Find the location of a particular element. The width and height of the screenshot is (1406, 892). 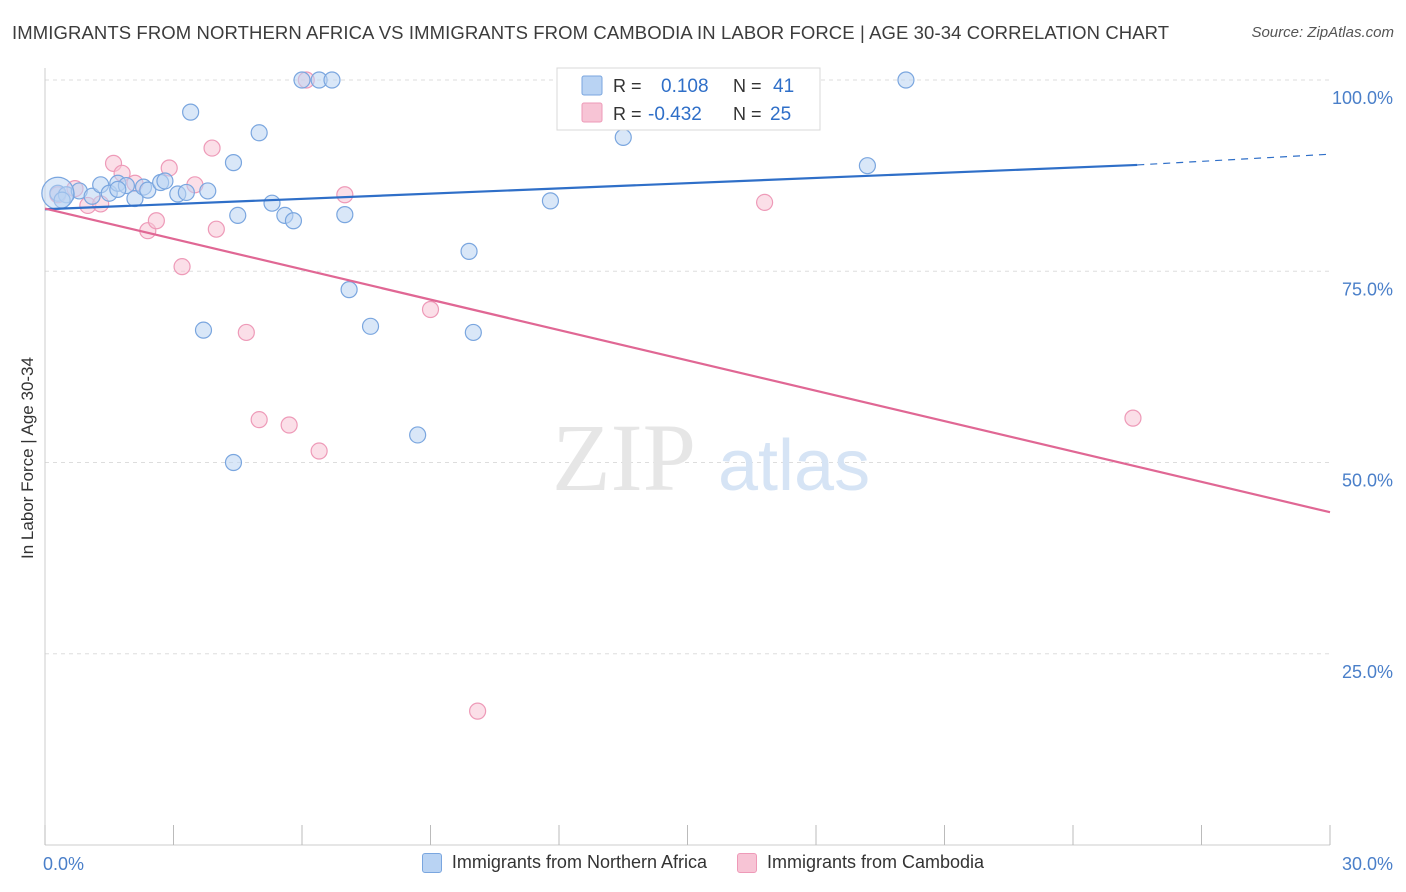

legend-label-cambodia: Immigrants from Cambodia is located at coordinates (876, 862).